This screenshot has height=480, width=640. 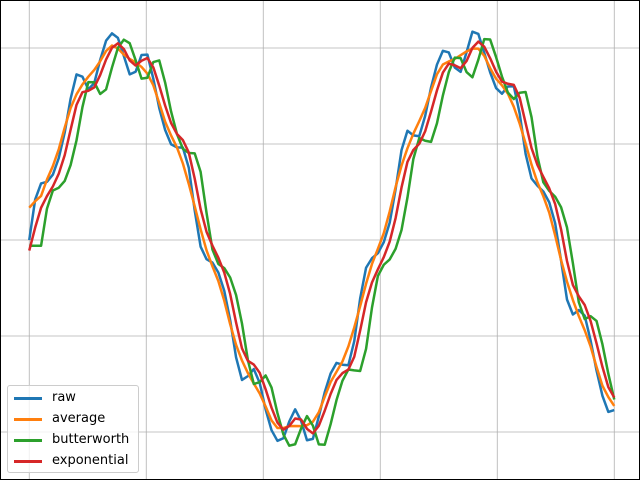 I want to click on legend-item-exponential: exponential, so click(x=73, y=461).